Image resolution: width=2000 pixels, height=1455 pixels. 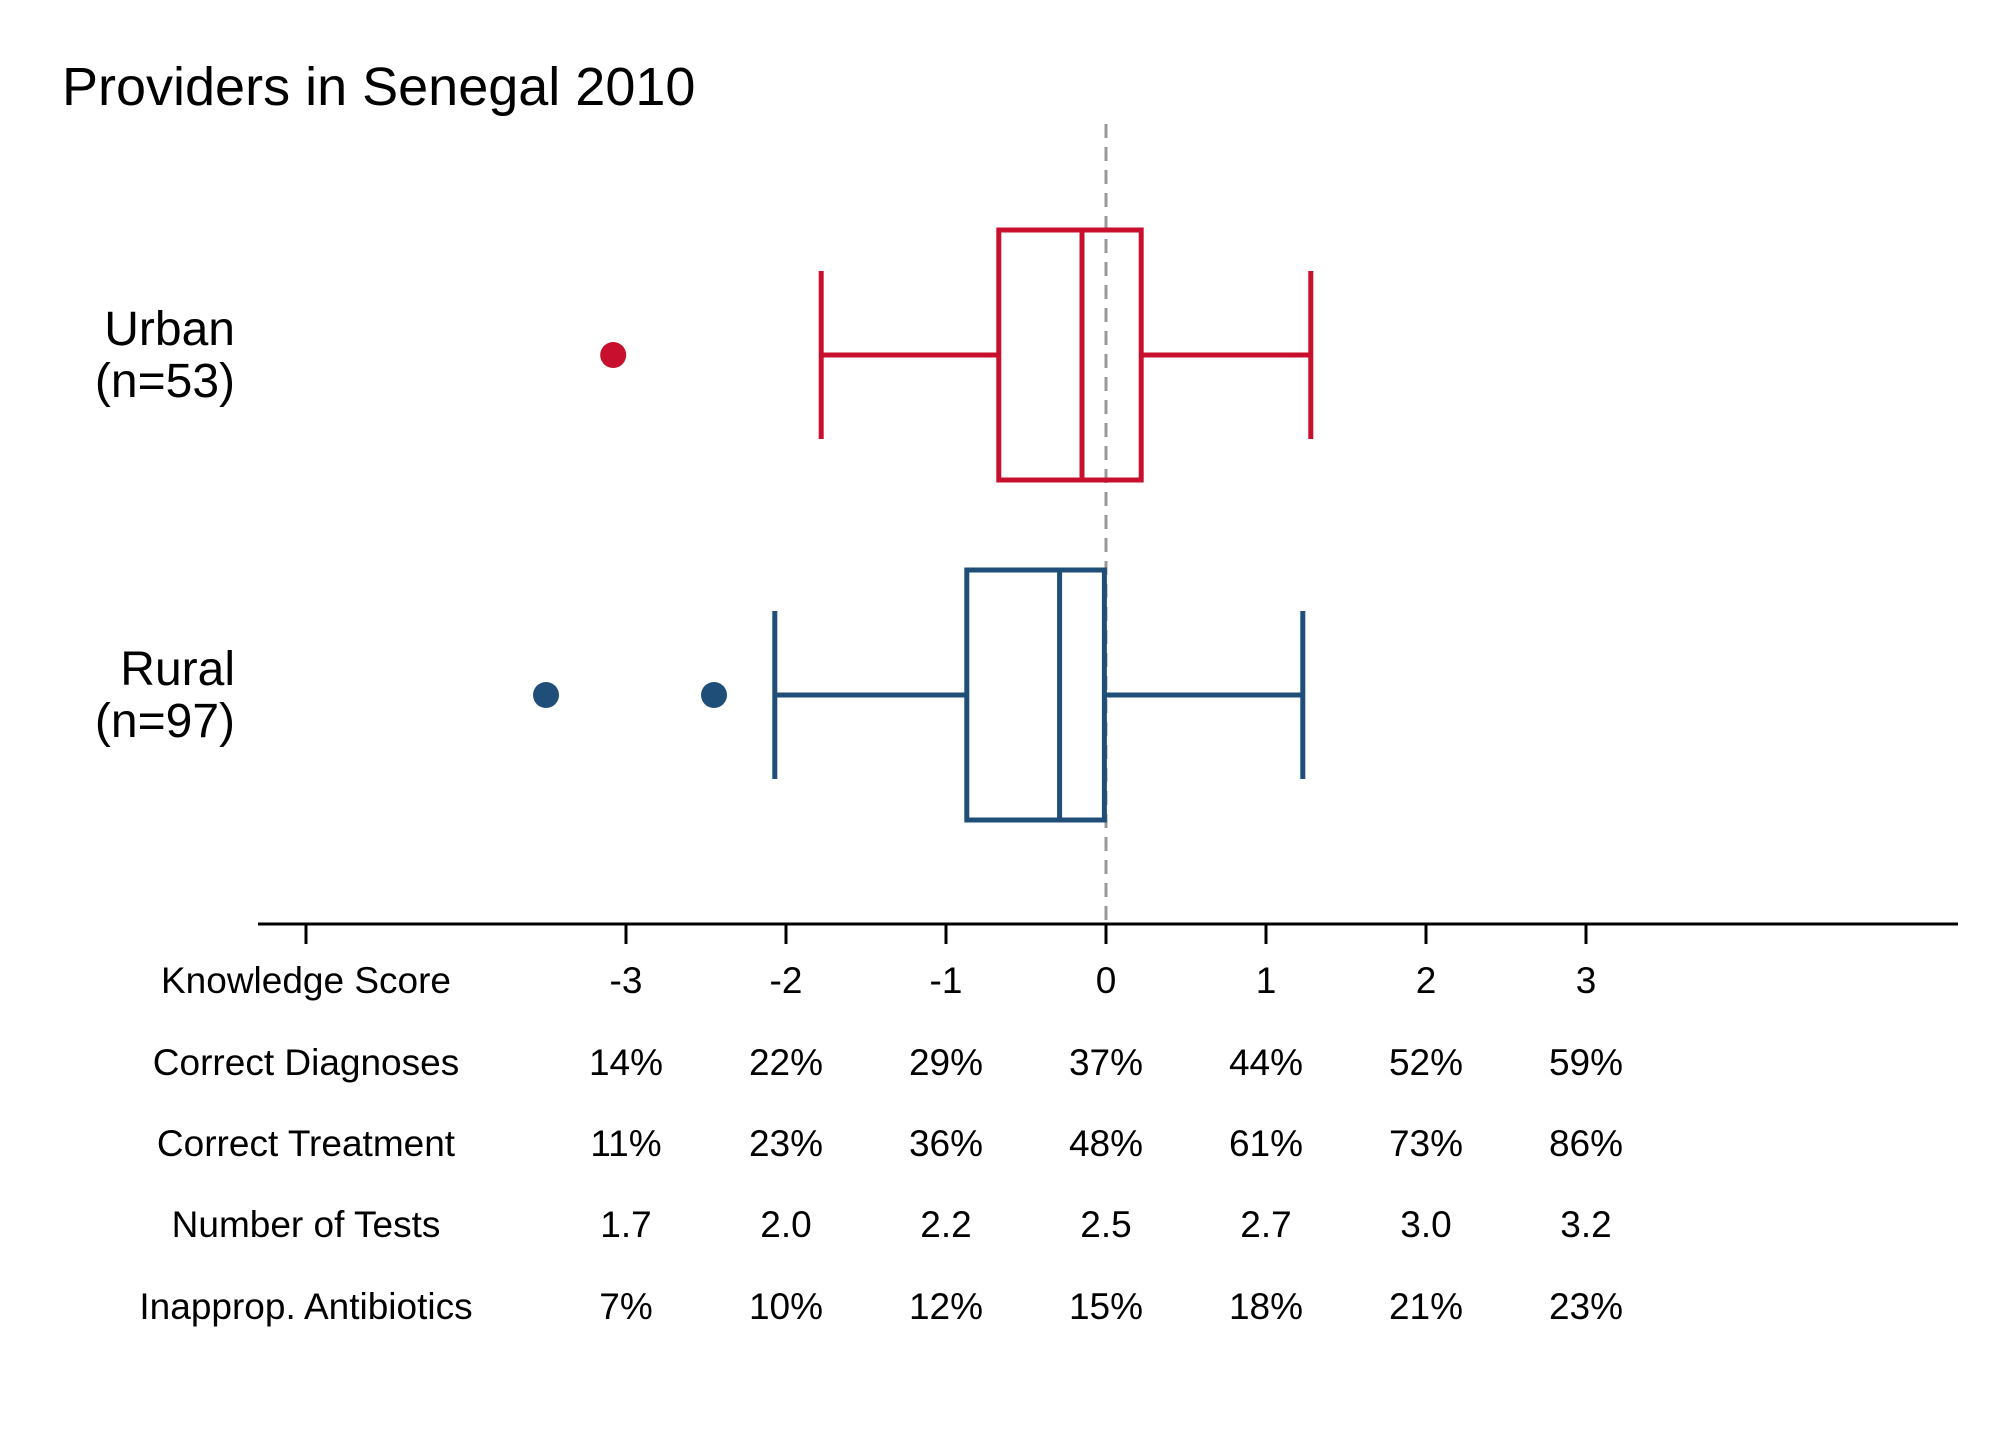 I want to click on table-cell-2-5: 73%, so click(x=1426, y=1143).